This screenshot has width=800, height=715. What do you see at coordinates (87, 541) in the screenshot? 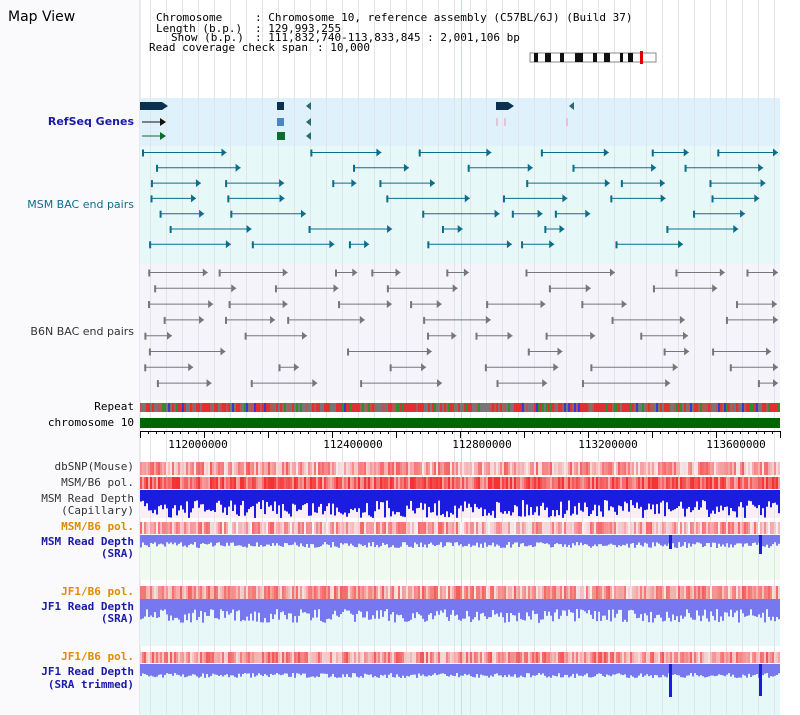
I see `track-label-msm-depth-sra: MSM Read Depth` at bounding box center [87, 541].